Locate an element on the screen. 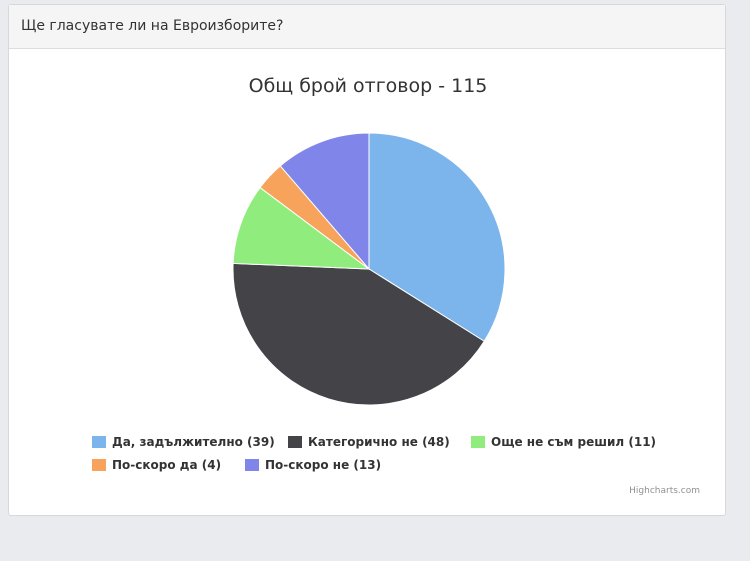 This screenshot has width=750, height=561. chart-title: Общ брой отговор - 115 is located at coordinates (368, 86).